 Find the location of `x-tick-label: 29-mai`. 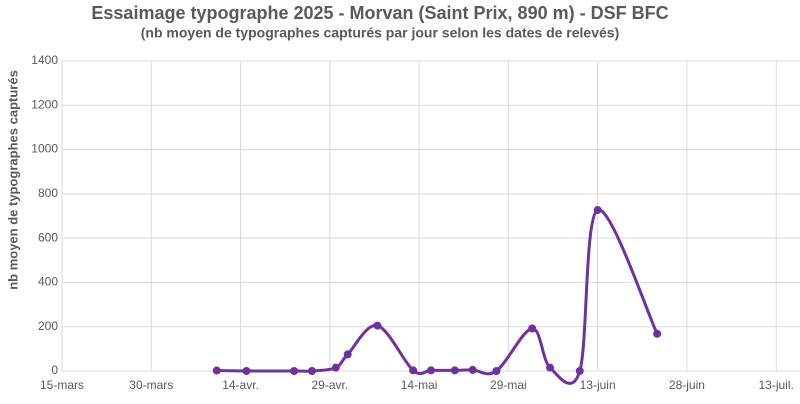

x-tick-label: 29-mai is located at coordinates (508, 385).